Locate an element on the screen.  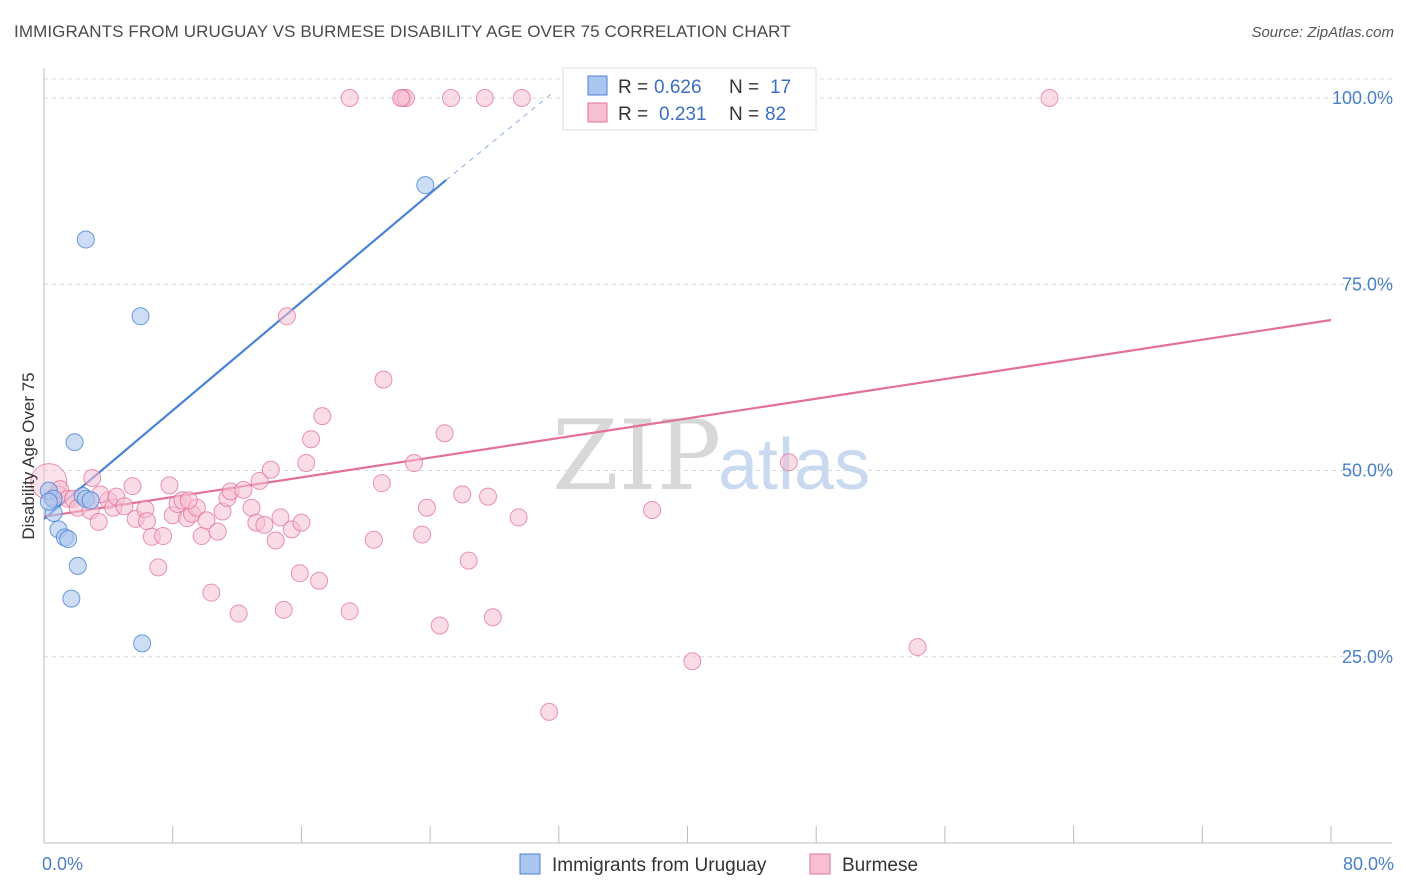
legend-r-label-1: R = is located at coordinates (633, 87).